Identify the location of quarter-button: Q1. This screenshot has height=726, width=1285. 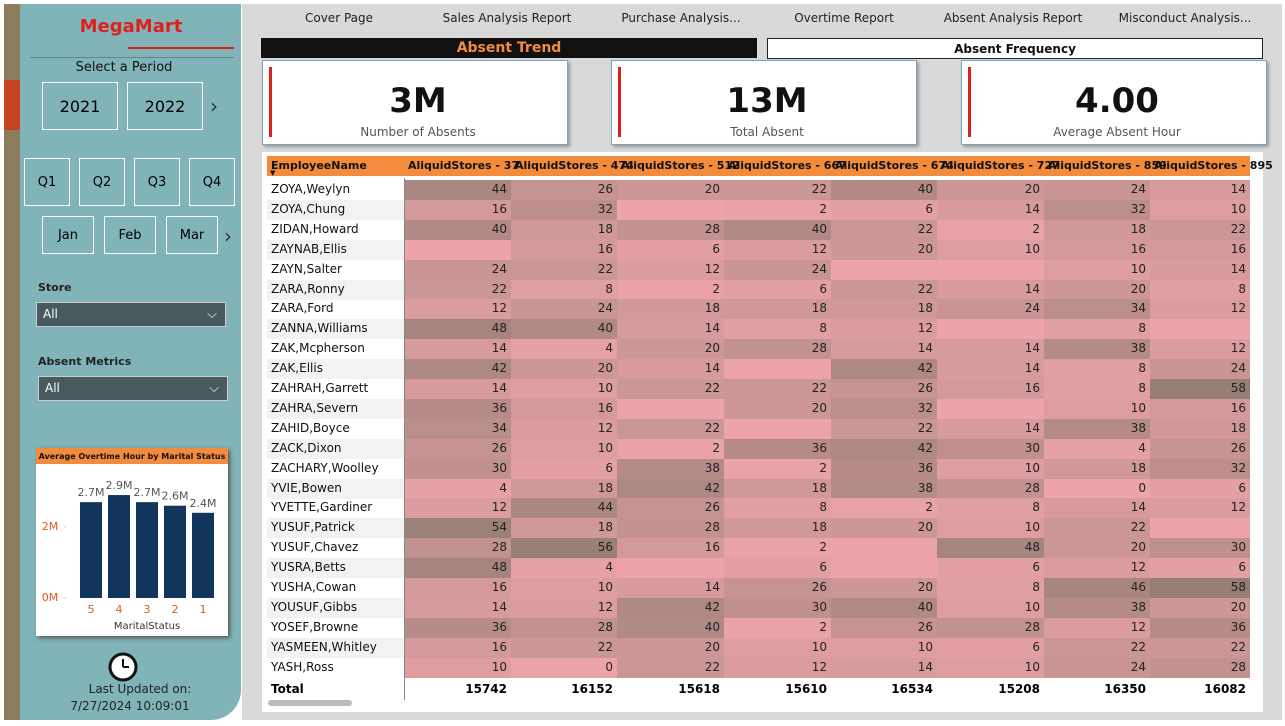
(47, 182).